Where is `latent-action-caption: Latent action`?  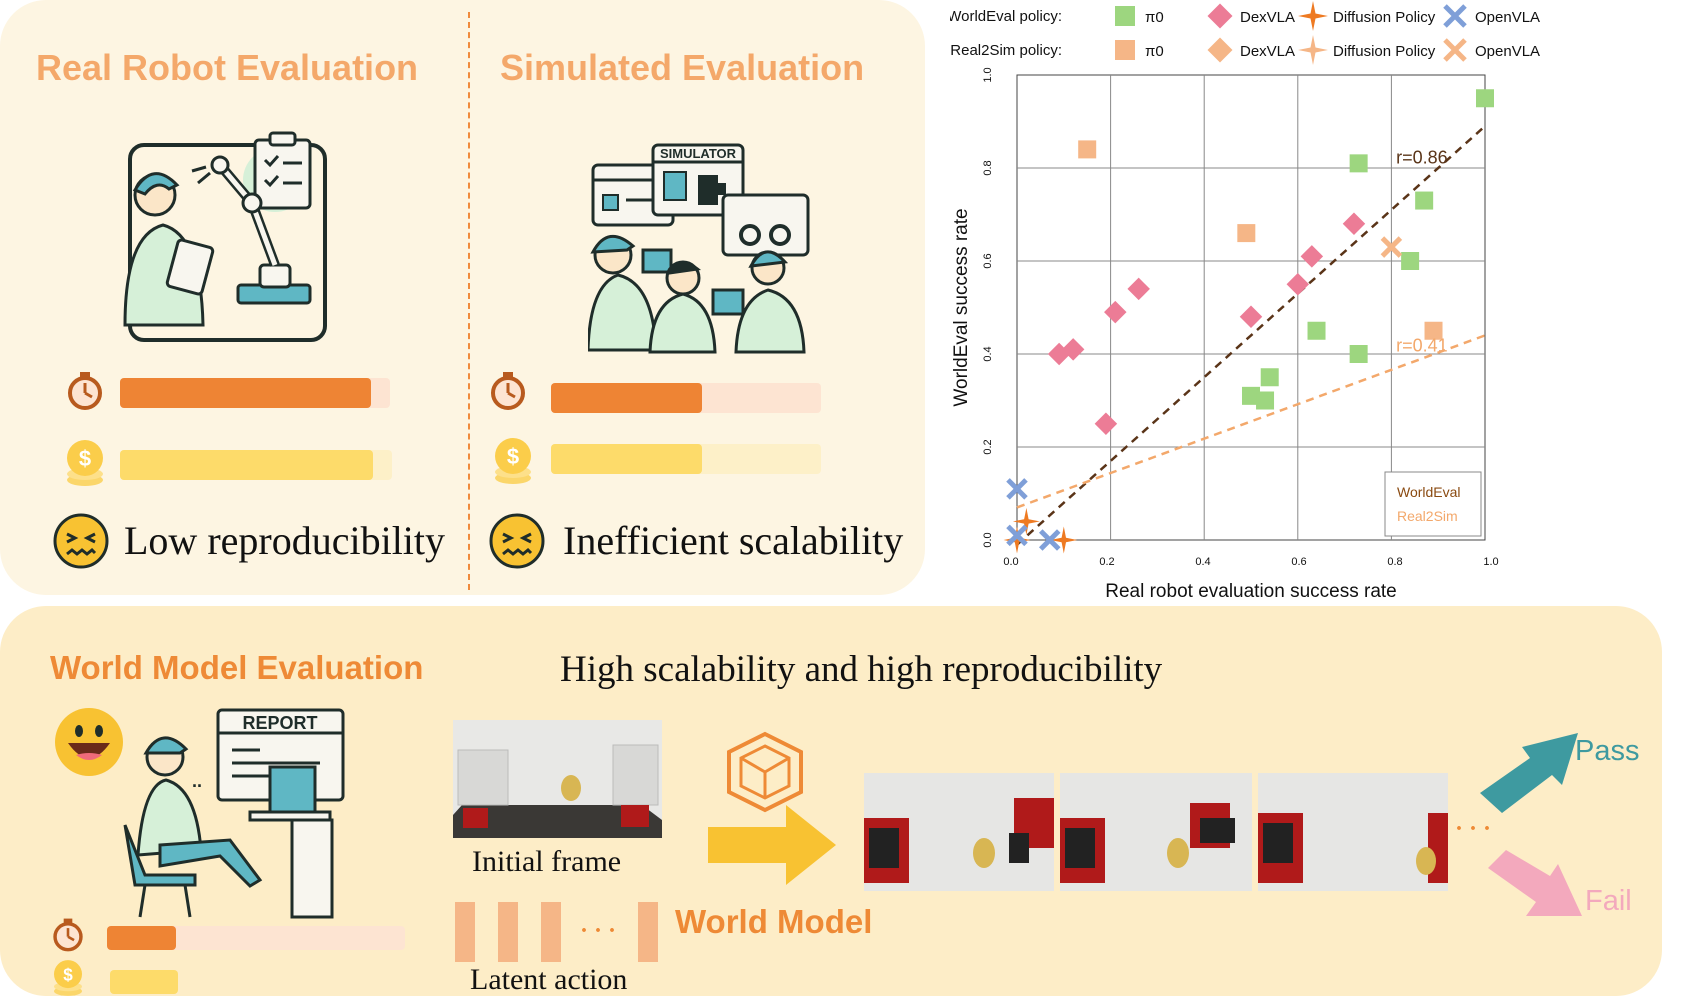 latent-action-caption: Latent action is located at coordinates (549, 979).